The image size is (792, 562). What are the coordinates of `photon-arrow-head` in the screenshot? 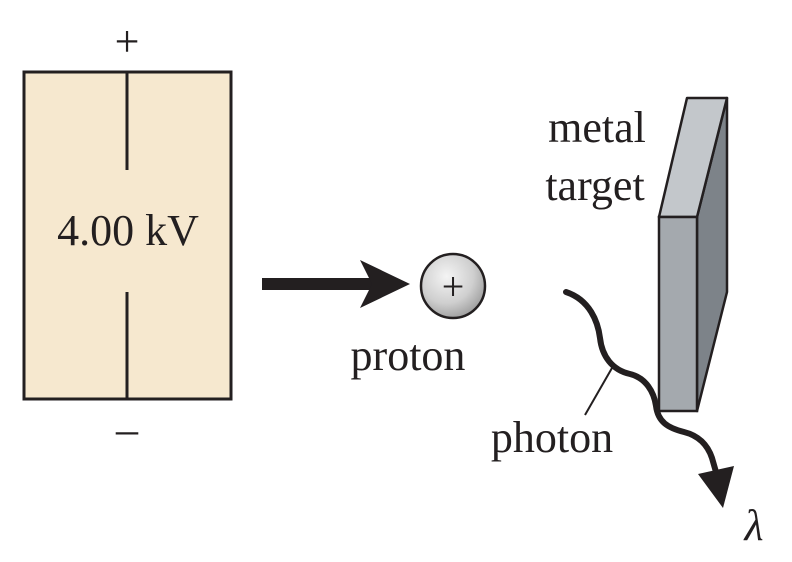 It's located at (716, 487).